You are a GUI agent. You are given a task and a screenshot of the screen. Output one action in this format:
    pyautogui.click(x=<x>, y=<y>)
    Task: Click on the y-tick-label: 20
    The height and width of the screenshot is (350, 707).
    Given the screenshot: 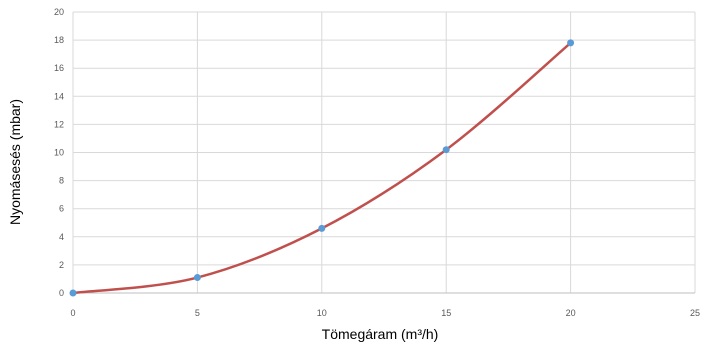 What is the action you would take?
    pyautogui.click(x=59, y=12)
    